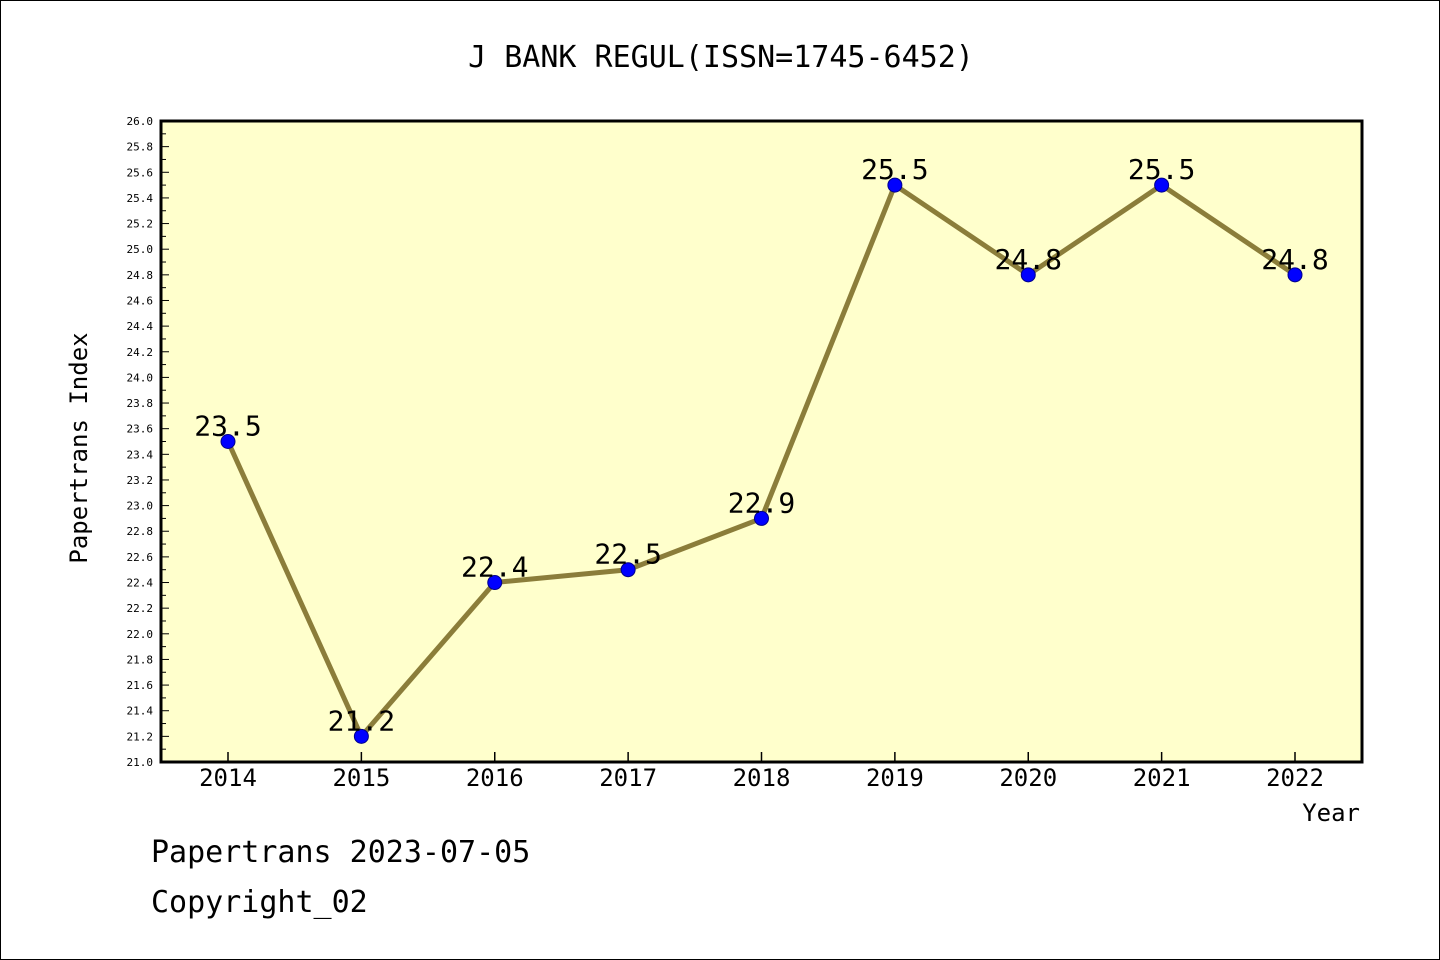 The height and width of the screenshot is (960, 1440). What do you see at coordinates (140, 429) in the screenshot?
I see `y-tick-label: 23.6` at bounding box center [140, 429].